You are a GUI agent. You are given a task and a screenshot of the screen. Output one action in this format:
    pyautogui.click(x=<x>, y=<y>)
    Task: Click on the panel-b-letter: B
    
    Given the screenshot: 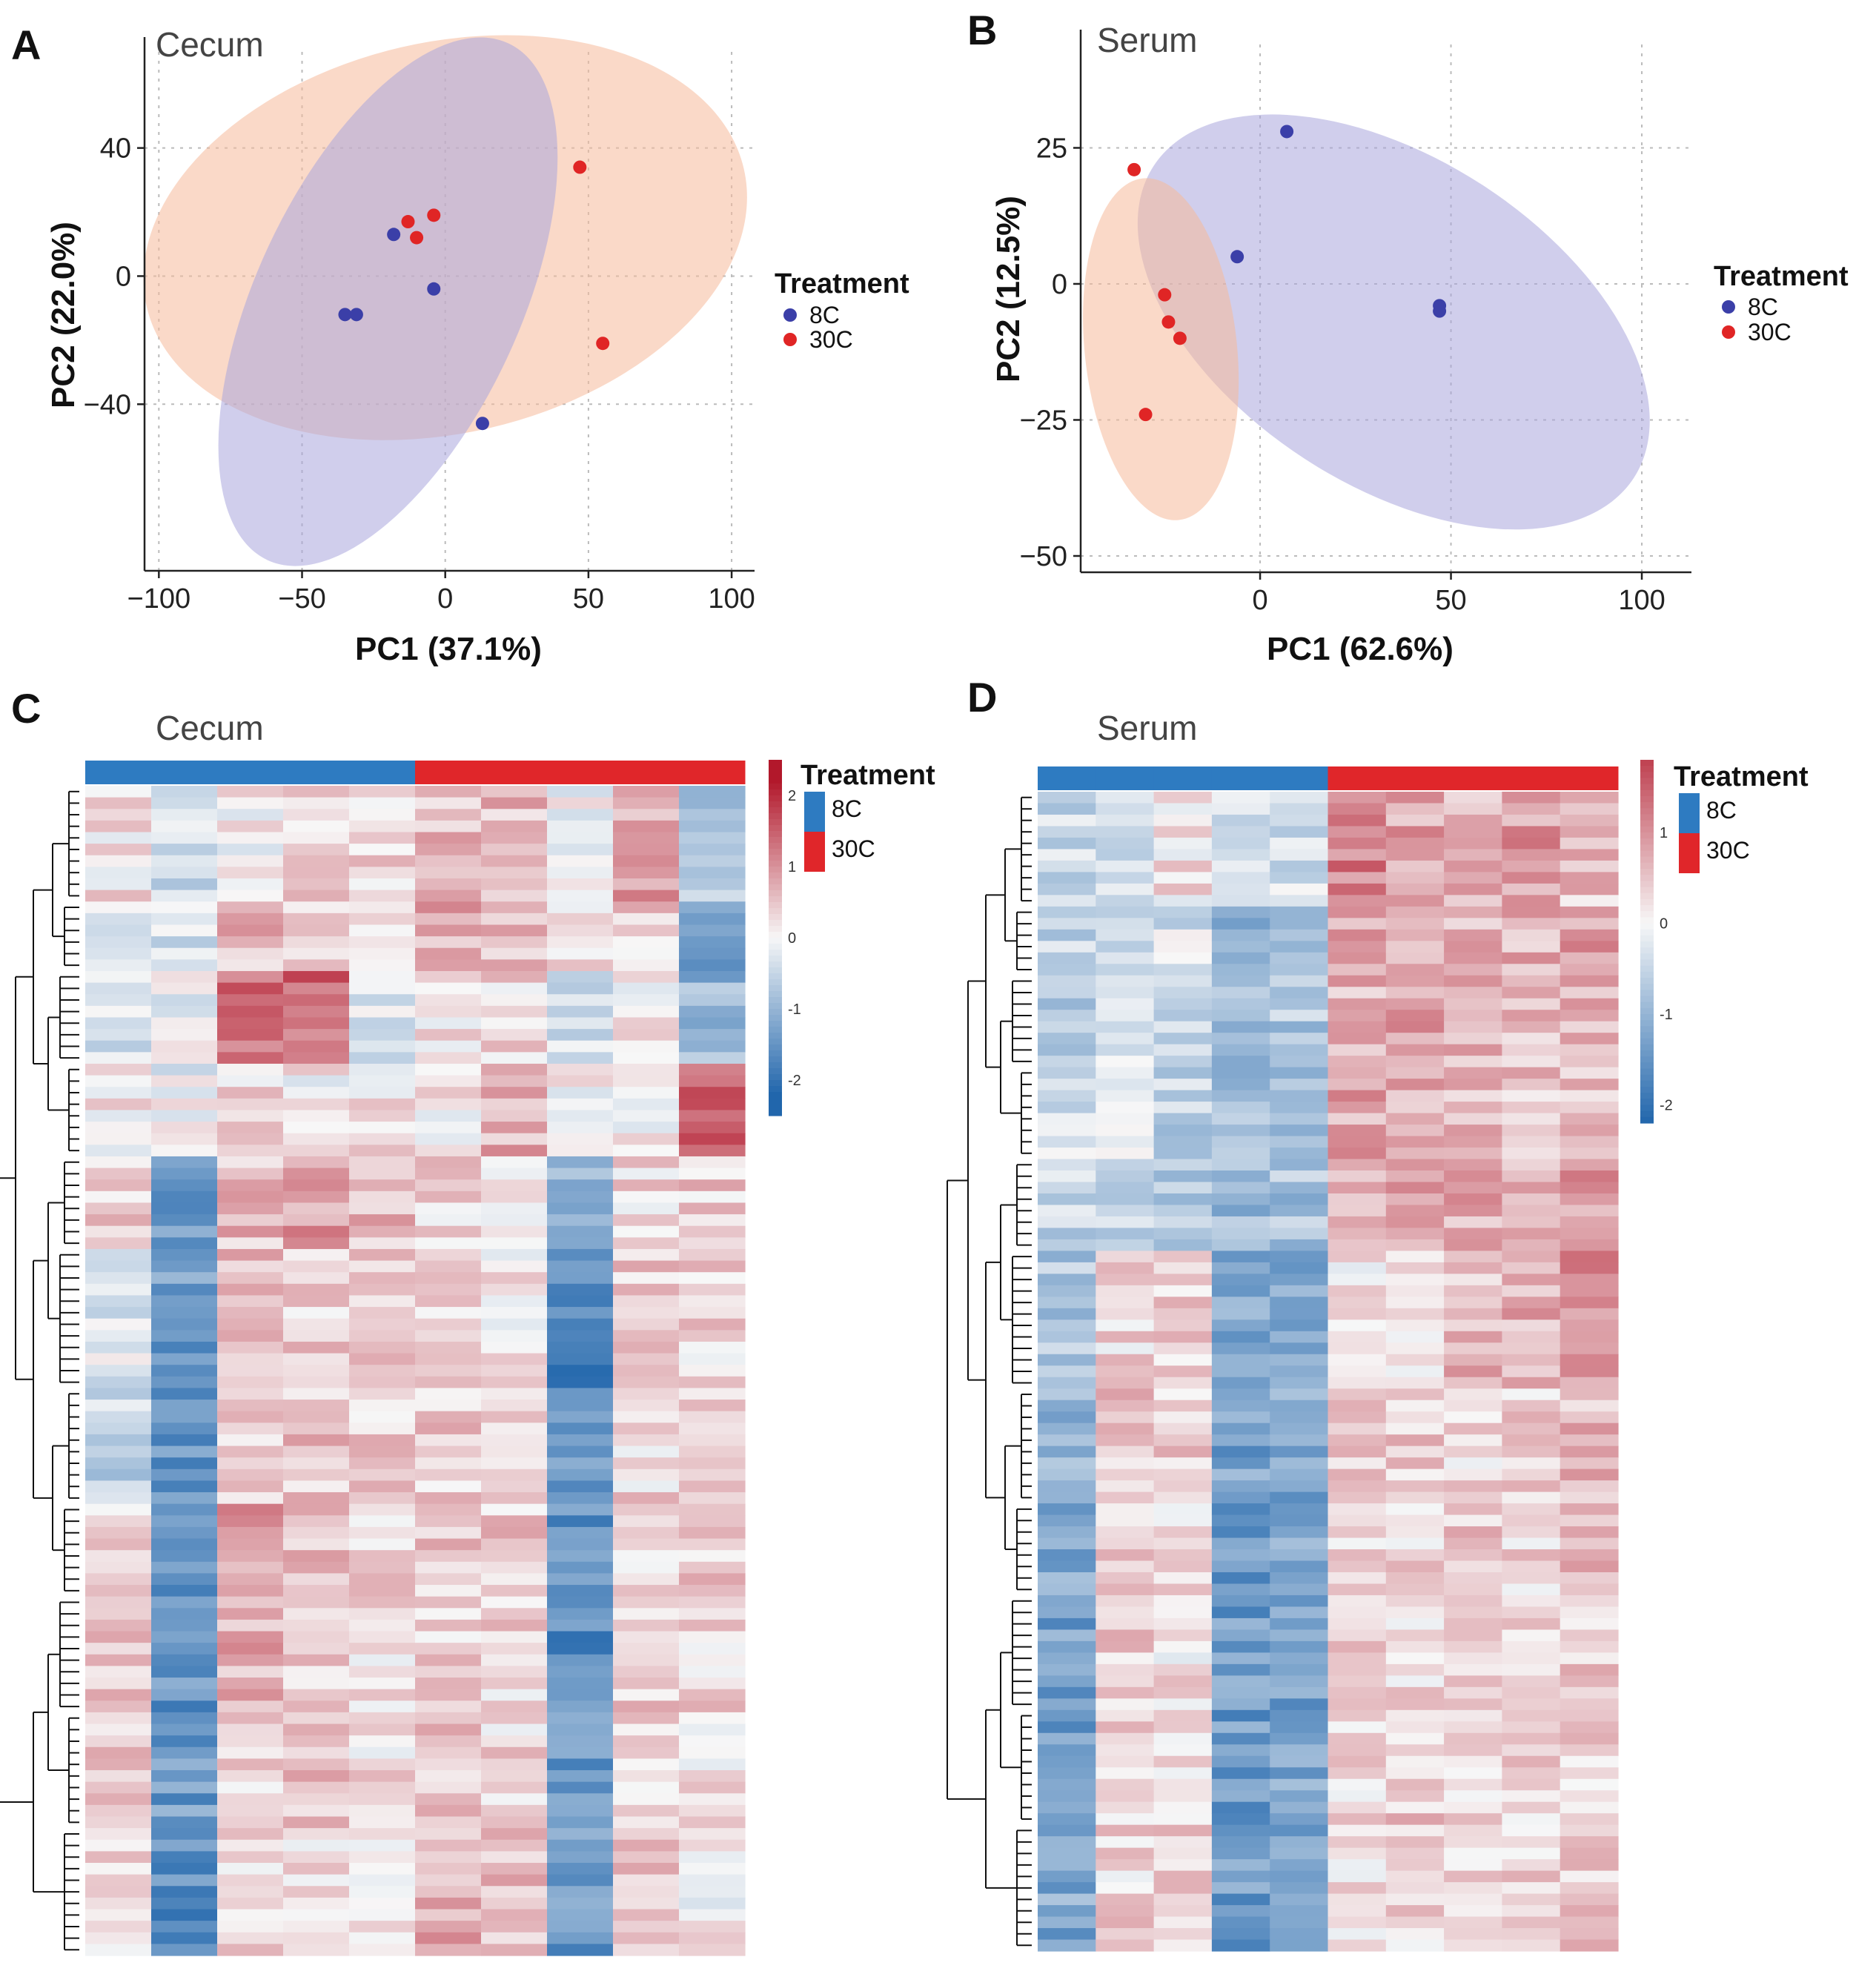 What is the action you would take?
    pyautogui.click(x=982, y=30)
    